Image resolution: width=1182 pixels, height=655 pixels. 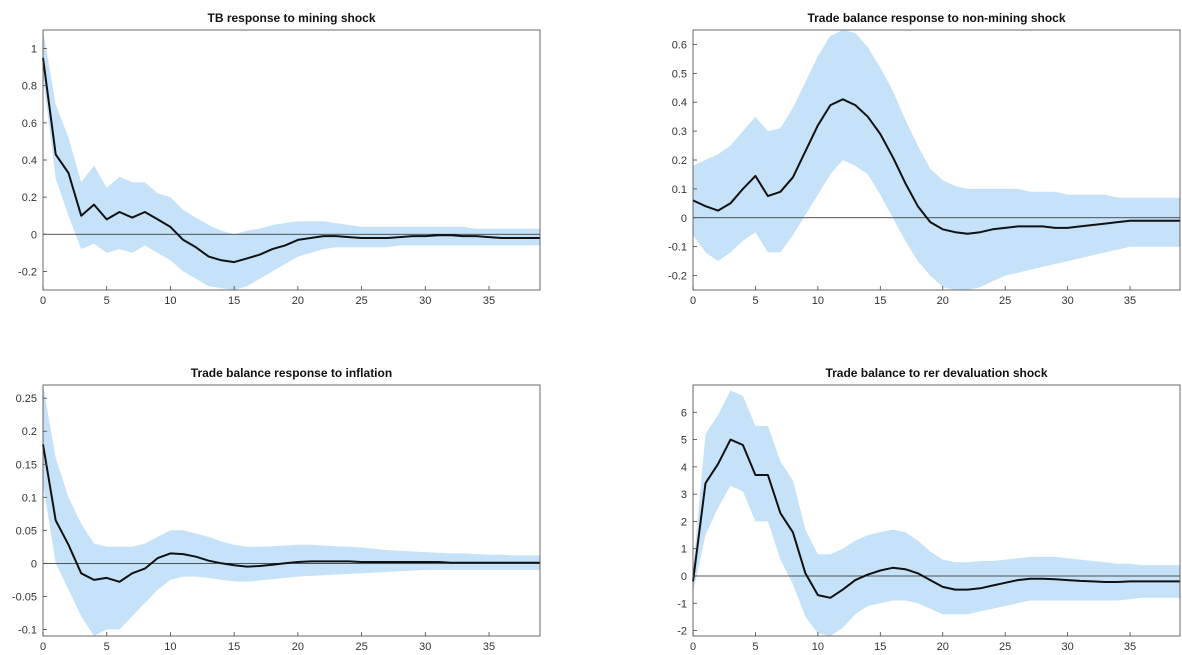 What do you see at coordinates (26, 465) in the screenshot?
I see `y-tick-label: 0.15` at bounding box center [26, 465].